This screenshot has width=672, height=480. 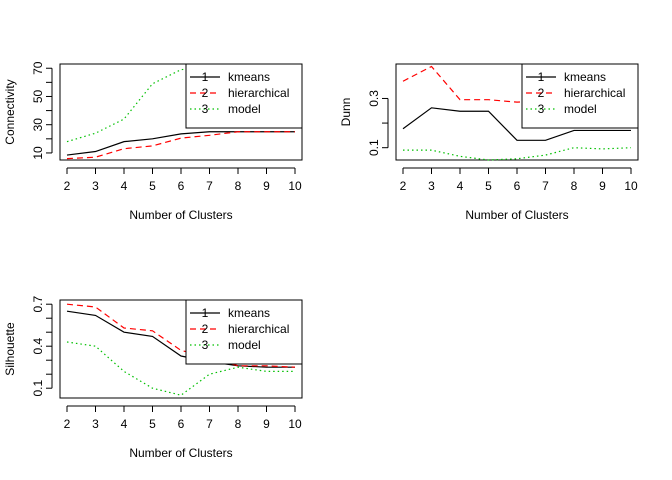 I want to click on y-axis-title: Dunn, so click(x=346, y=112).